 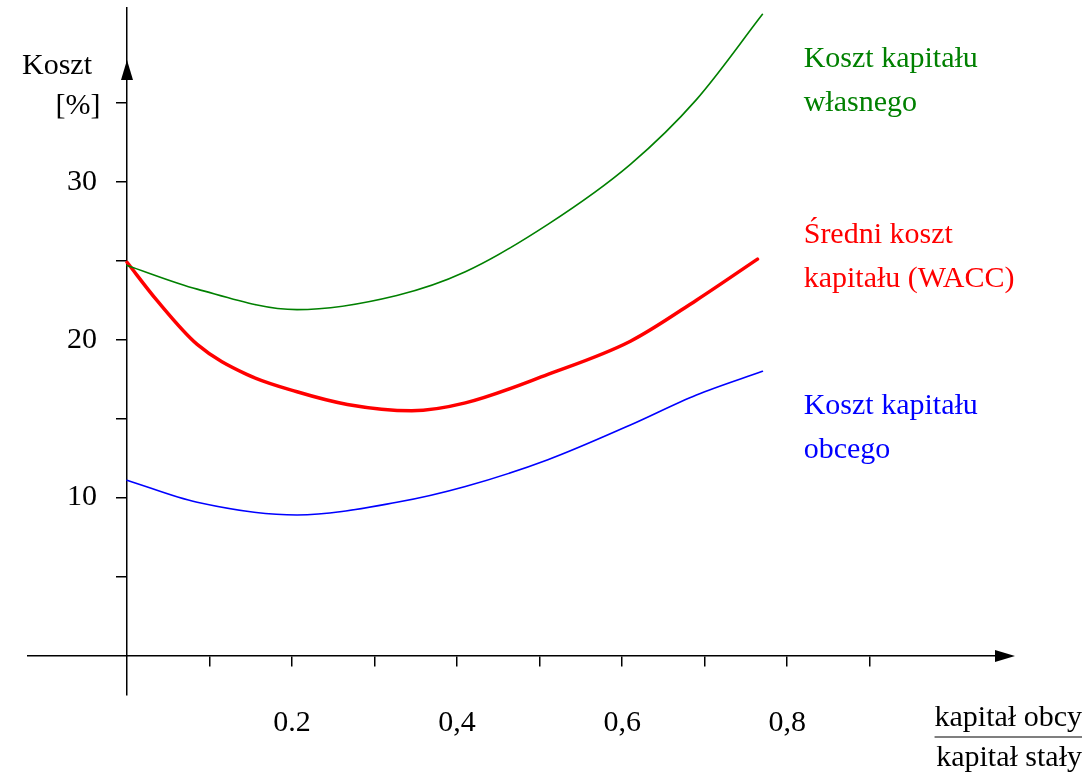 What do you see at coordinates (909, 255) in the screenshot?
I see `series-label: Średni koszt kapitału (WACC)` at bounding box center [909, 255].